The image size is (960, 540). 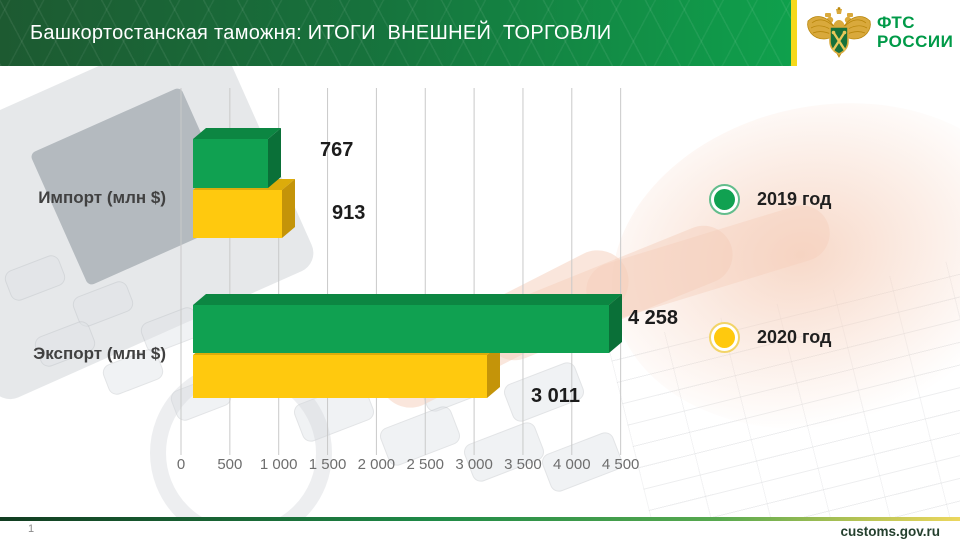 I want to click on site-url-link: customs.gov.ru, so click(x=890, y=531).